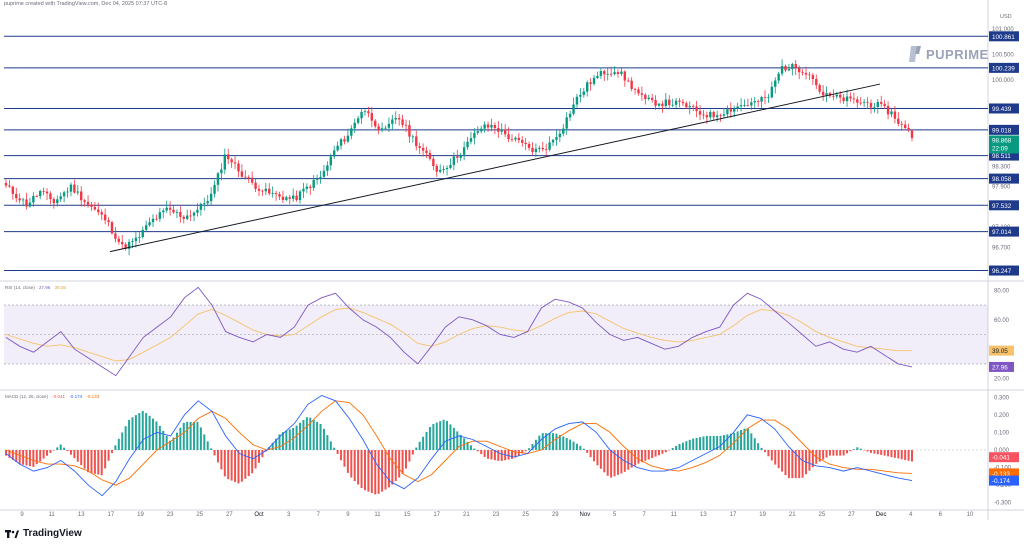 This screenshot has height=545, width=1024. I want to click on level-price-label: 100.239, so click(1003, 68).